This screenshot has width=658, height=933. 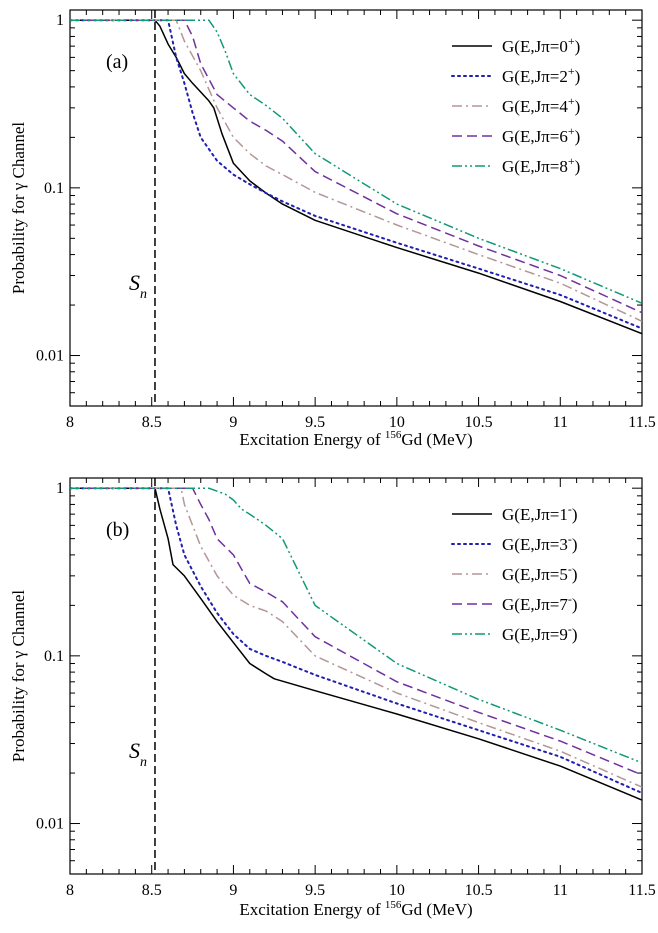 I want to click on legend-label-3: G(E,Jπ=6+), so click(x=541, y=135).